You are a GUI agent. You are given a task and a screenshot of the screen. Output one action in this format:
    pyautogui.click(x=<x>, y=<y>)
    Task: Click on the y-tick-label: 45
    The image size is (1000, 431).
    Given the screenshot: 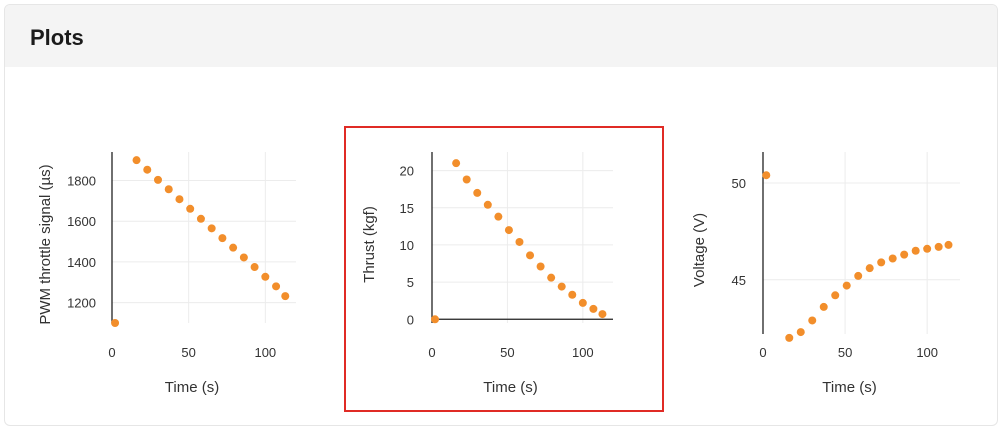 What is the action you would take?
    pyautogui.click(x=739, y=280)
    